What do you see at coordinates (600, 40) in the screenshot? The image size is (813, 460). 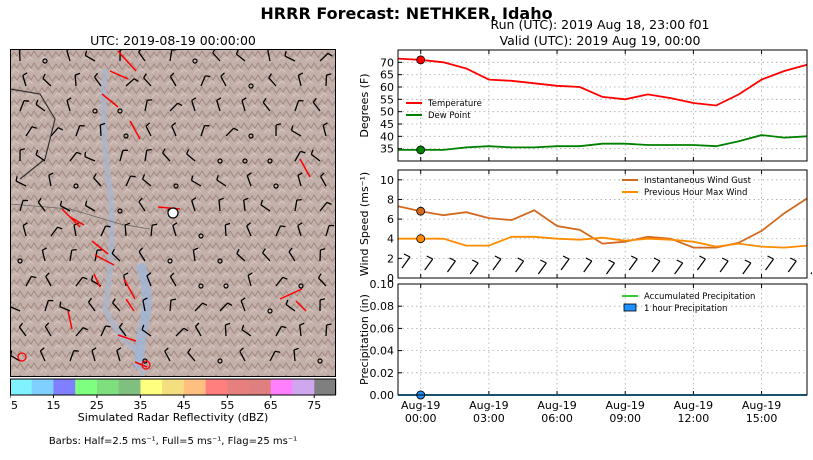 I see `valid-line: Valid (UTC): 2019 Aug 19, 00:00` at bounding box center [600, 40].